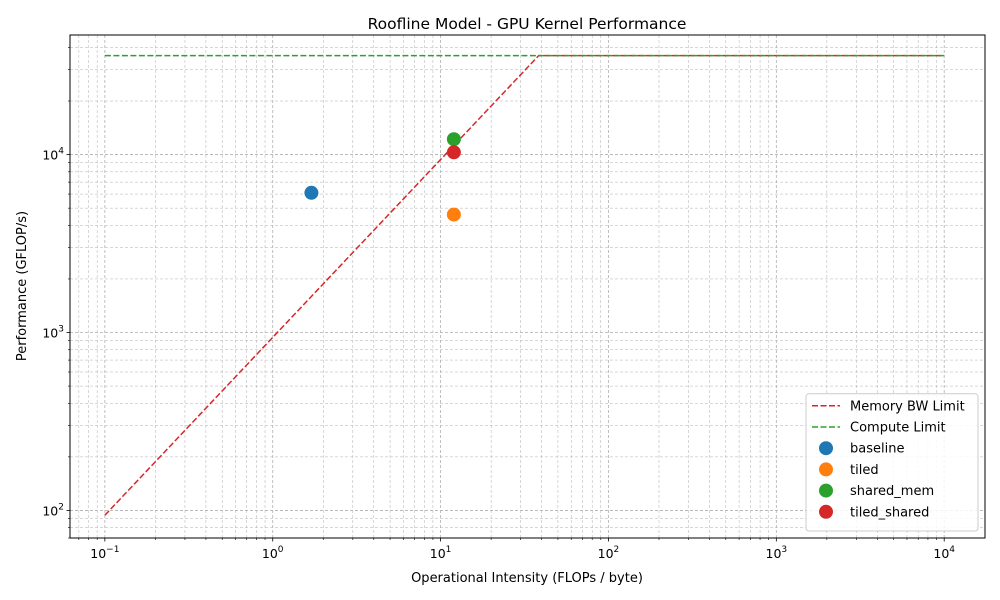 This screenshot has height=600, width=1000. What do you see at coordinates (898, 428) in the screenshot?
I see `legend-label: Compute Limit` at bounding box center [898, 428].